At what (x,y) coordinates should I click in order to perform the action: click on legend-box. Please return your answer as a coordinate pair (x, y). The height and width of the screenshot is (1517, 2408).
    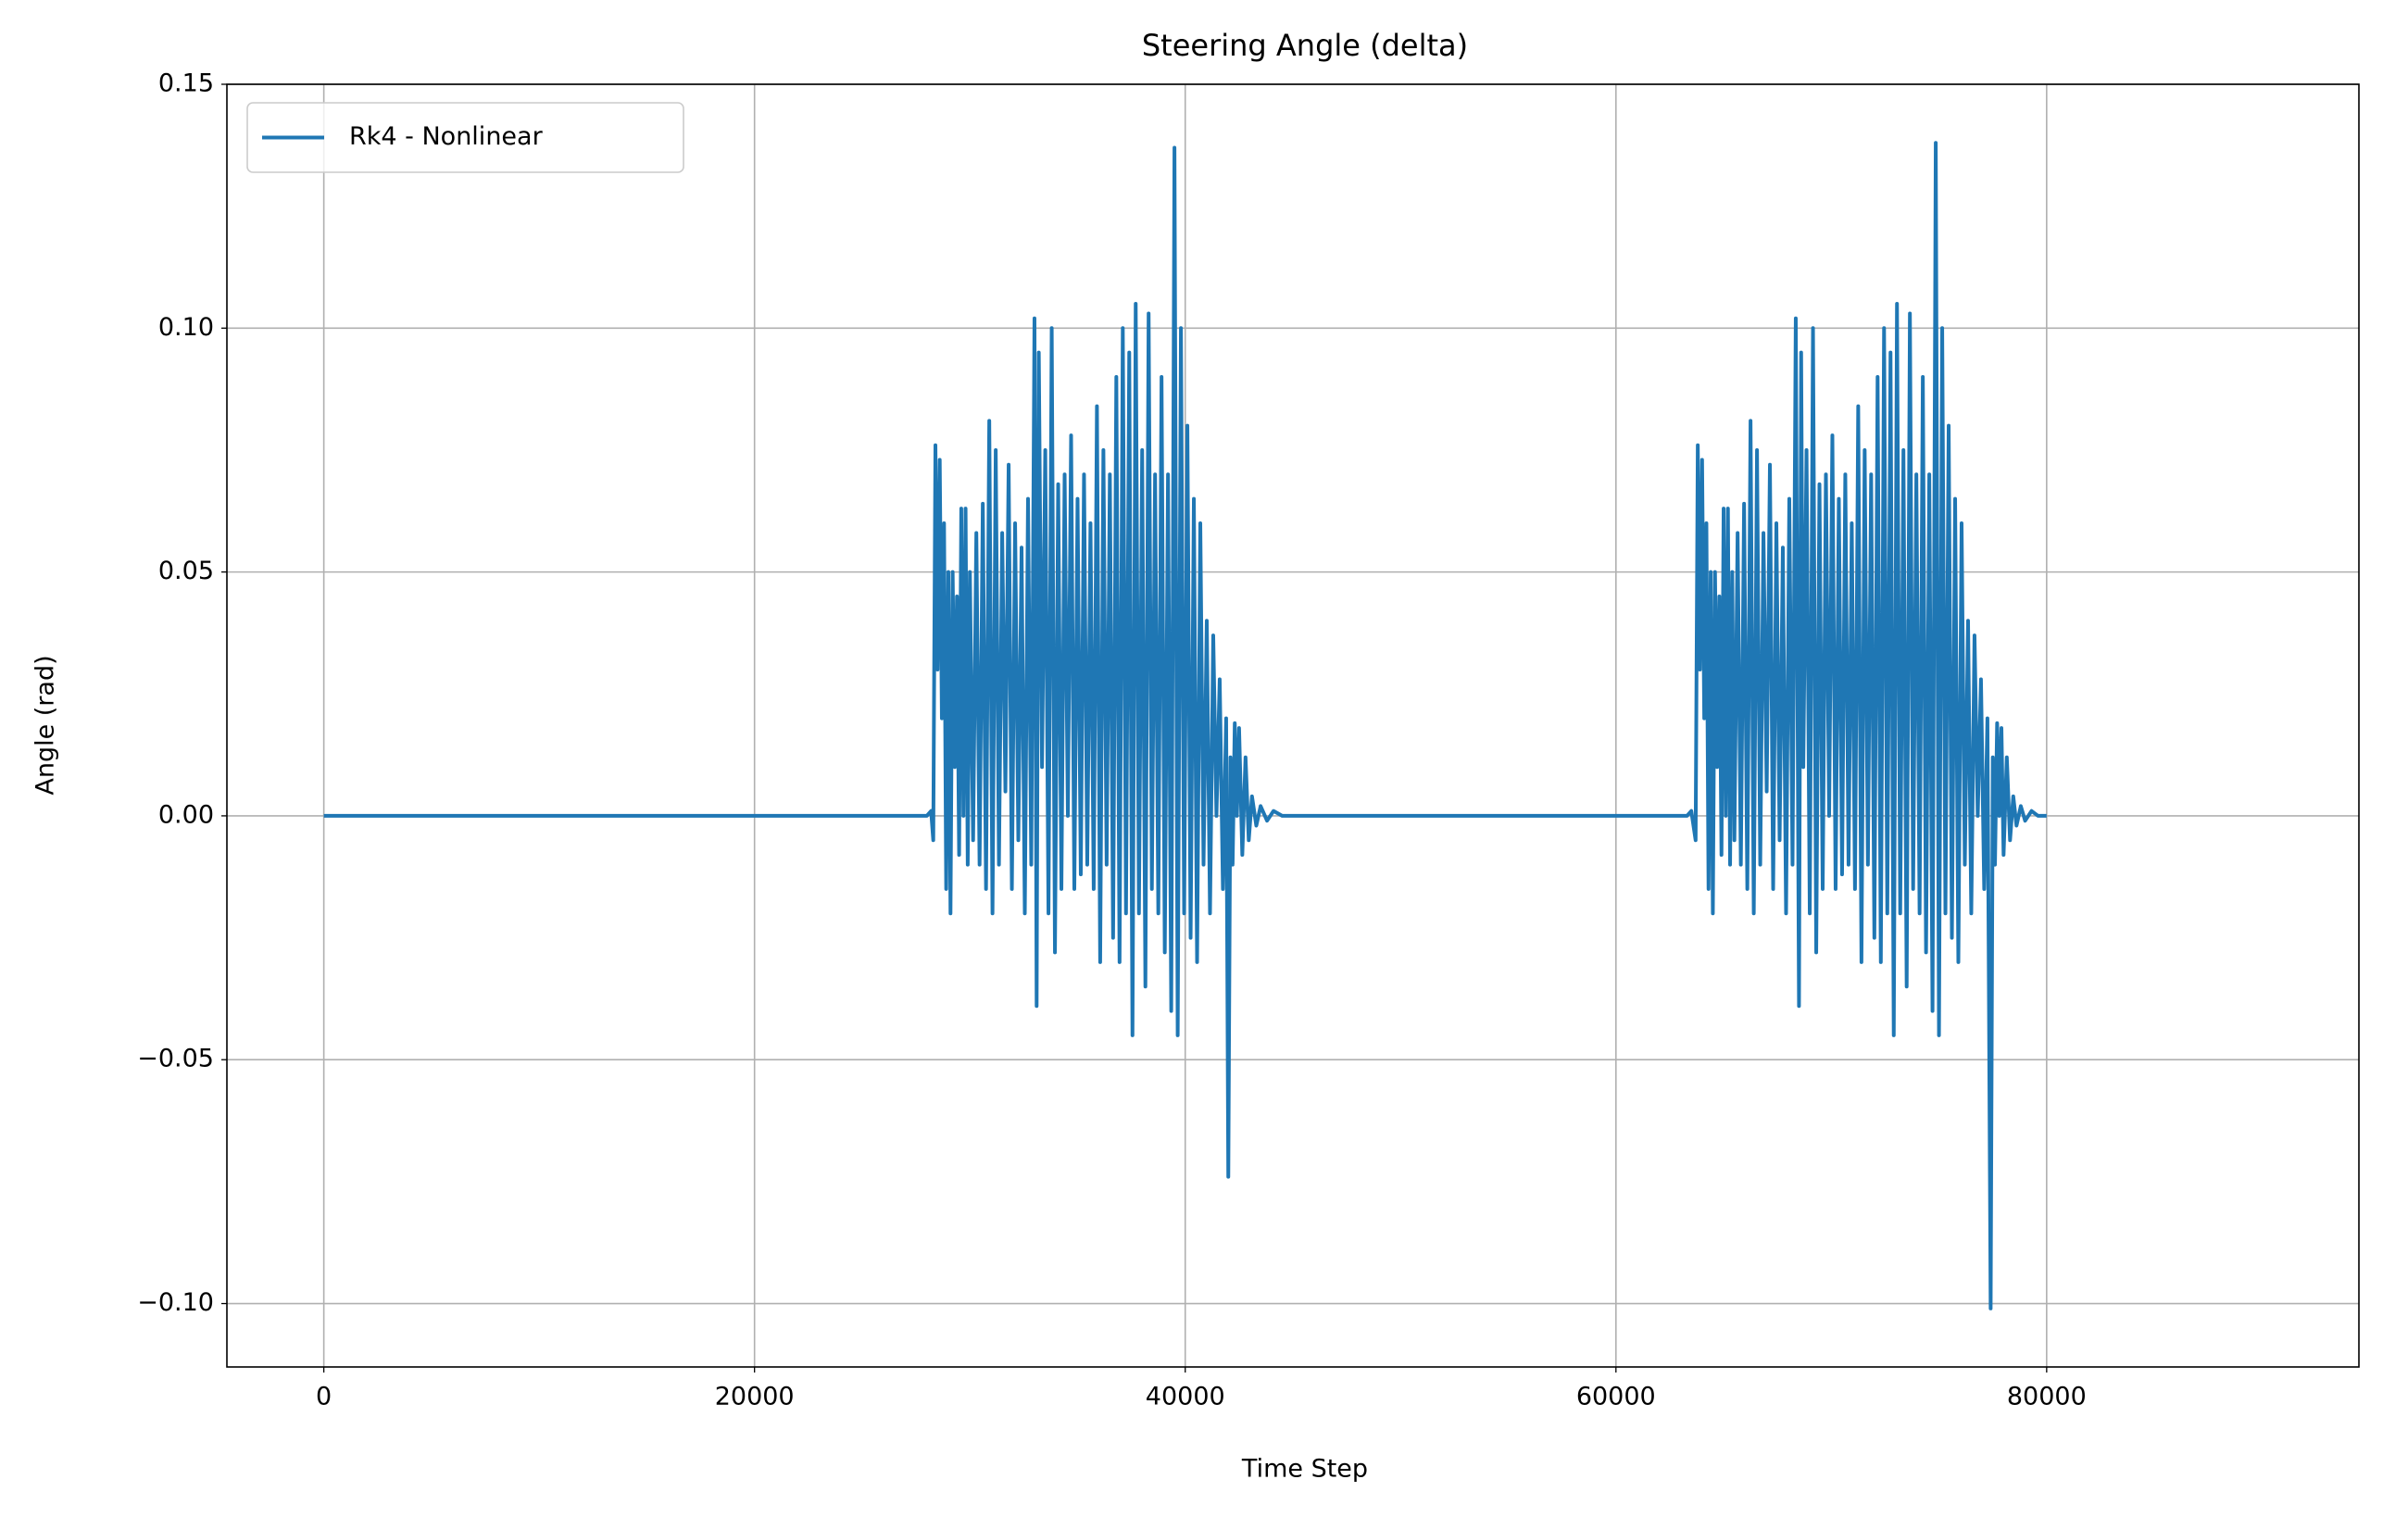
    Looking at the image, I should click on (465, 137).